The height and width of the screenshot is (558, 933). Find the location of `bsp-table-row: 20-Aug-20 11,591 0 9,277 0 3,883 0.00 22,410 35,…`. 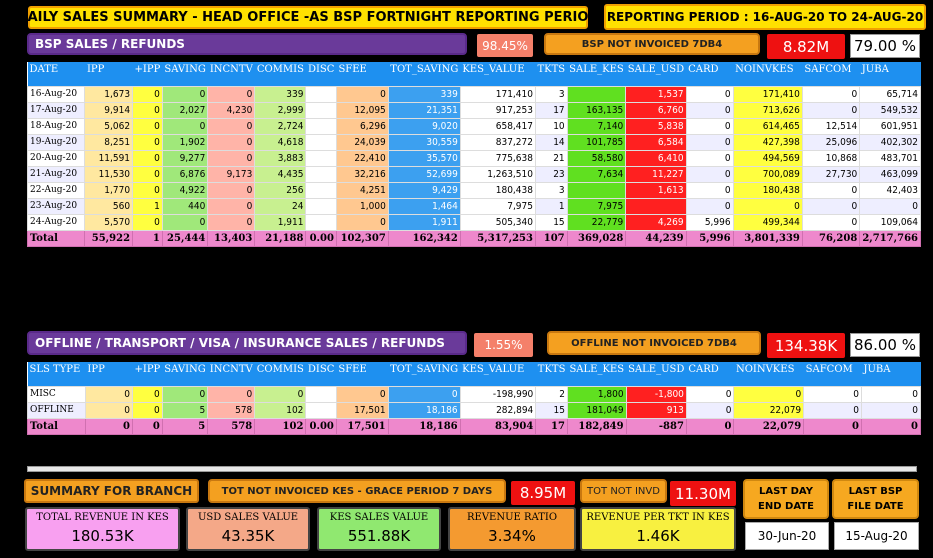

bsp-table-row: 20-Aug-20 11,591 0 9,277 0 3,883 0.00 22,410 35,… is located at coordinates (473, 158).